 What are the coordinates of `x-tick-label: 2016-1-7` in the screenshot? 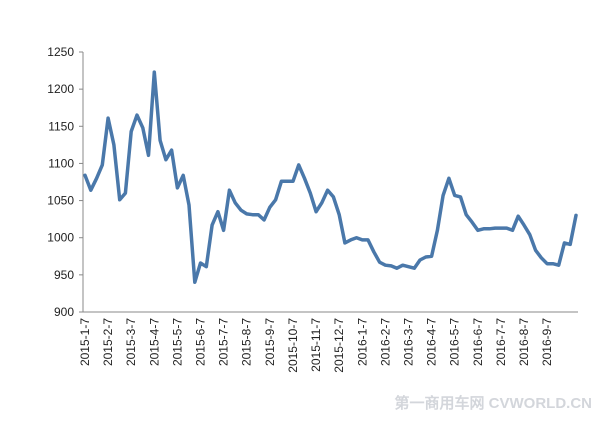 It's located at (362, 342).